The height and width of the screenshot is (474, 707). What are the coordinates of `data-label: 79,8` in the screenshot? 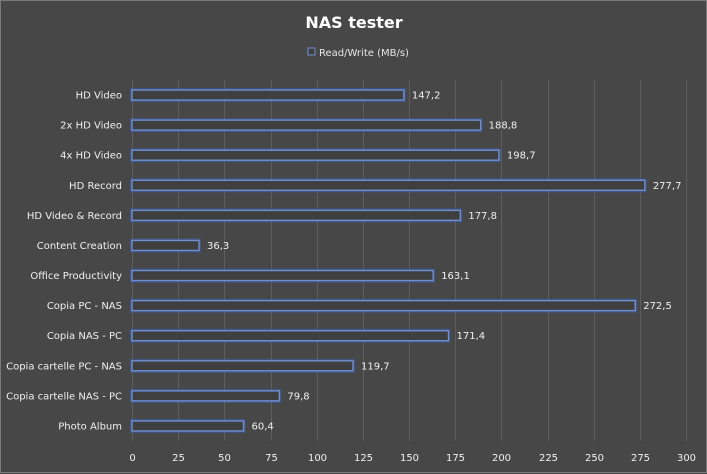 It's located at (298, 396).